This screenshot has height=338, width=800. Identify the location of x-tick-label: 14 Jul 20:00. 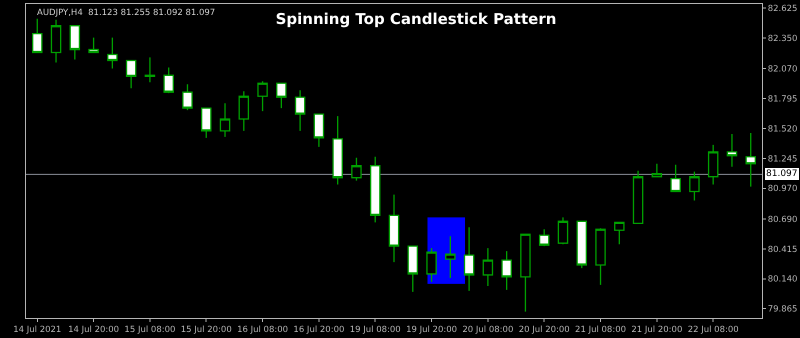
(94, 330).